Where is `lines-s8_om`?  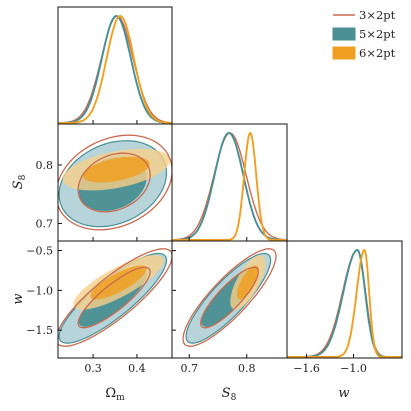 lines-s8_om is located at coordinates (115, 182).